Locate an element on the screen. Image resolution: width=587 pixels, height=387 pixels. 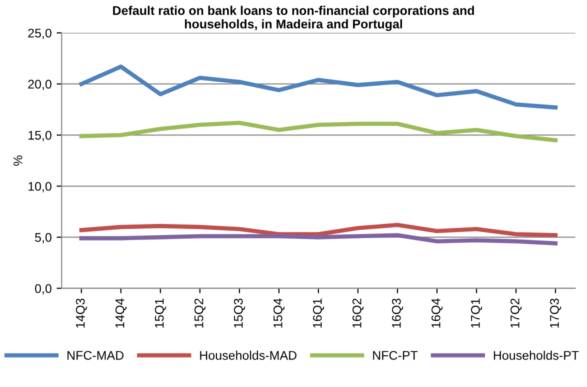
x-tick-label: 16Q1 is located at coordinates (318, 313).